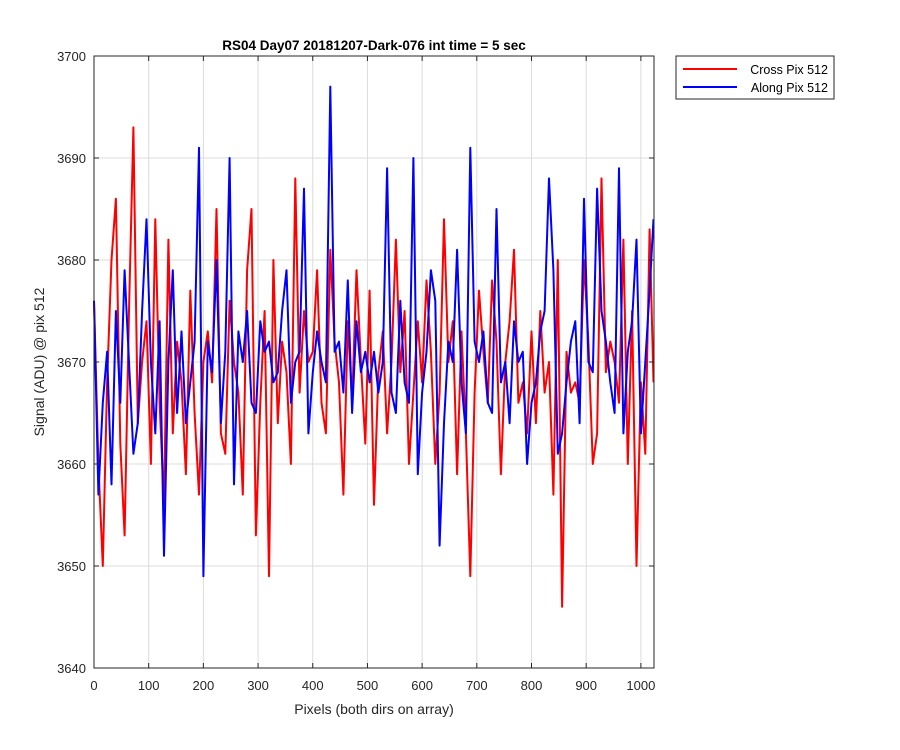  Describe the element at coordinates (789, 88) in the screenshot. I see `legend-label-along: Along Pix 512` at that location.